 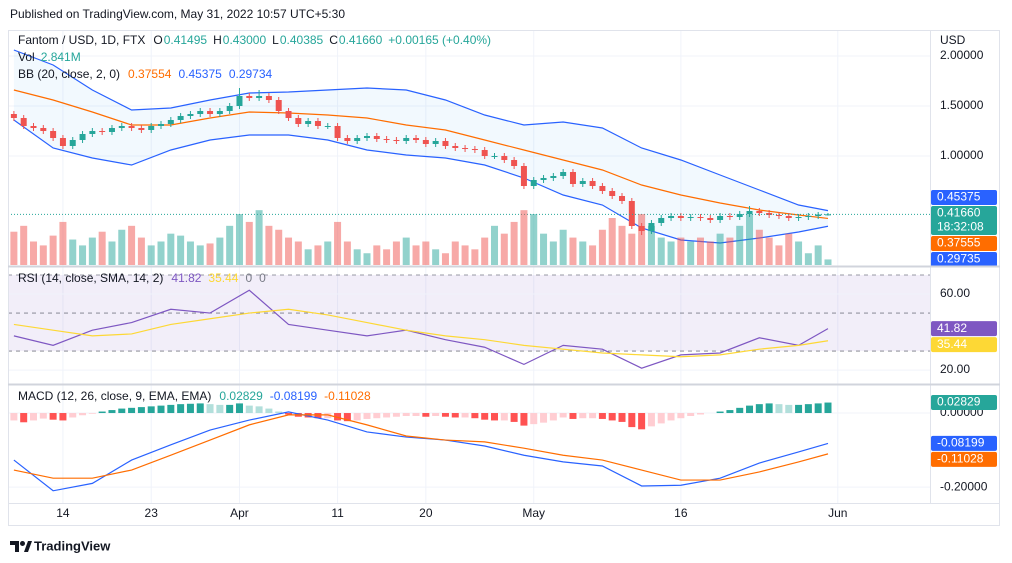 What do you see at coordinates (337, 513) in the screenshot?
I see `x-tick-label: 11` at bounding box center [337, 513].